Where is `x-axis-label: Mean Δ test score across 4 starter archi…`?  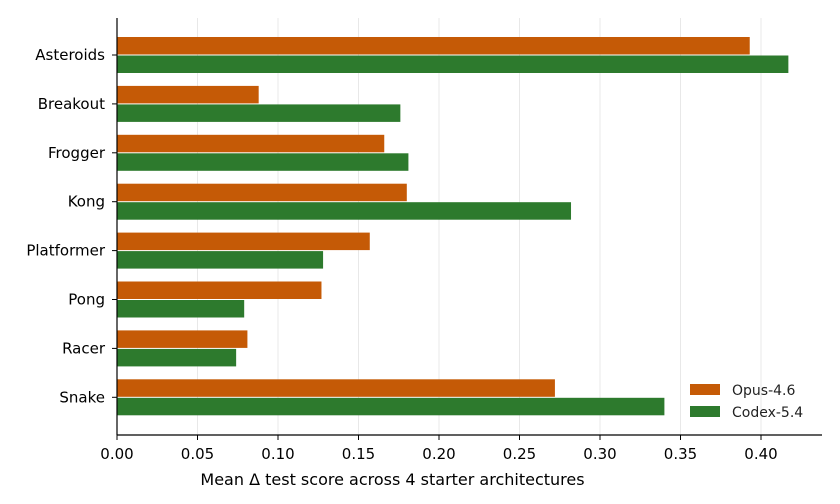
x-axis-label: Mean Δ test score across 4 starter archi… is located at coordinates (392, 479).